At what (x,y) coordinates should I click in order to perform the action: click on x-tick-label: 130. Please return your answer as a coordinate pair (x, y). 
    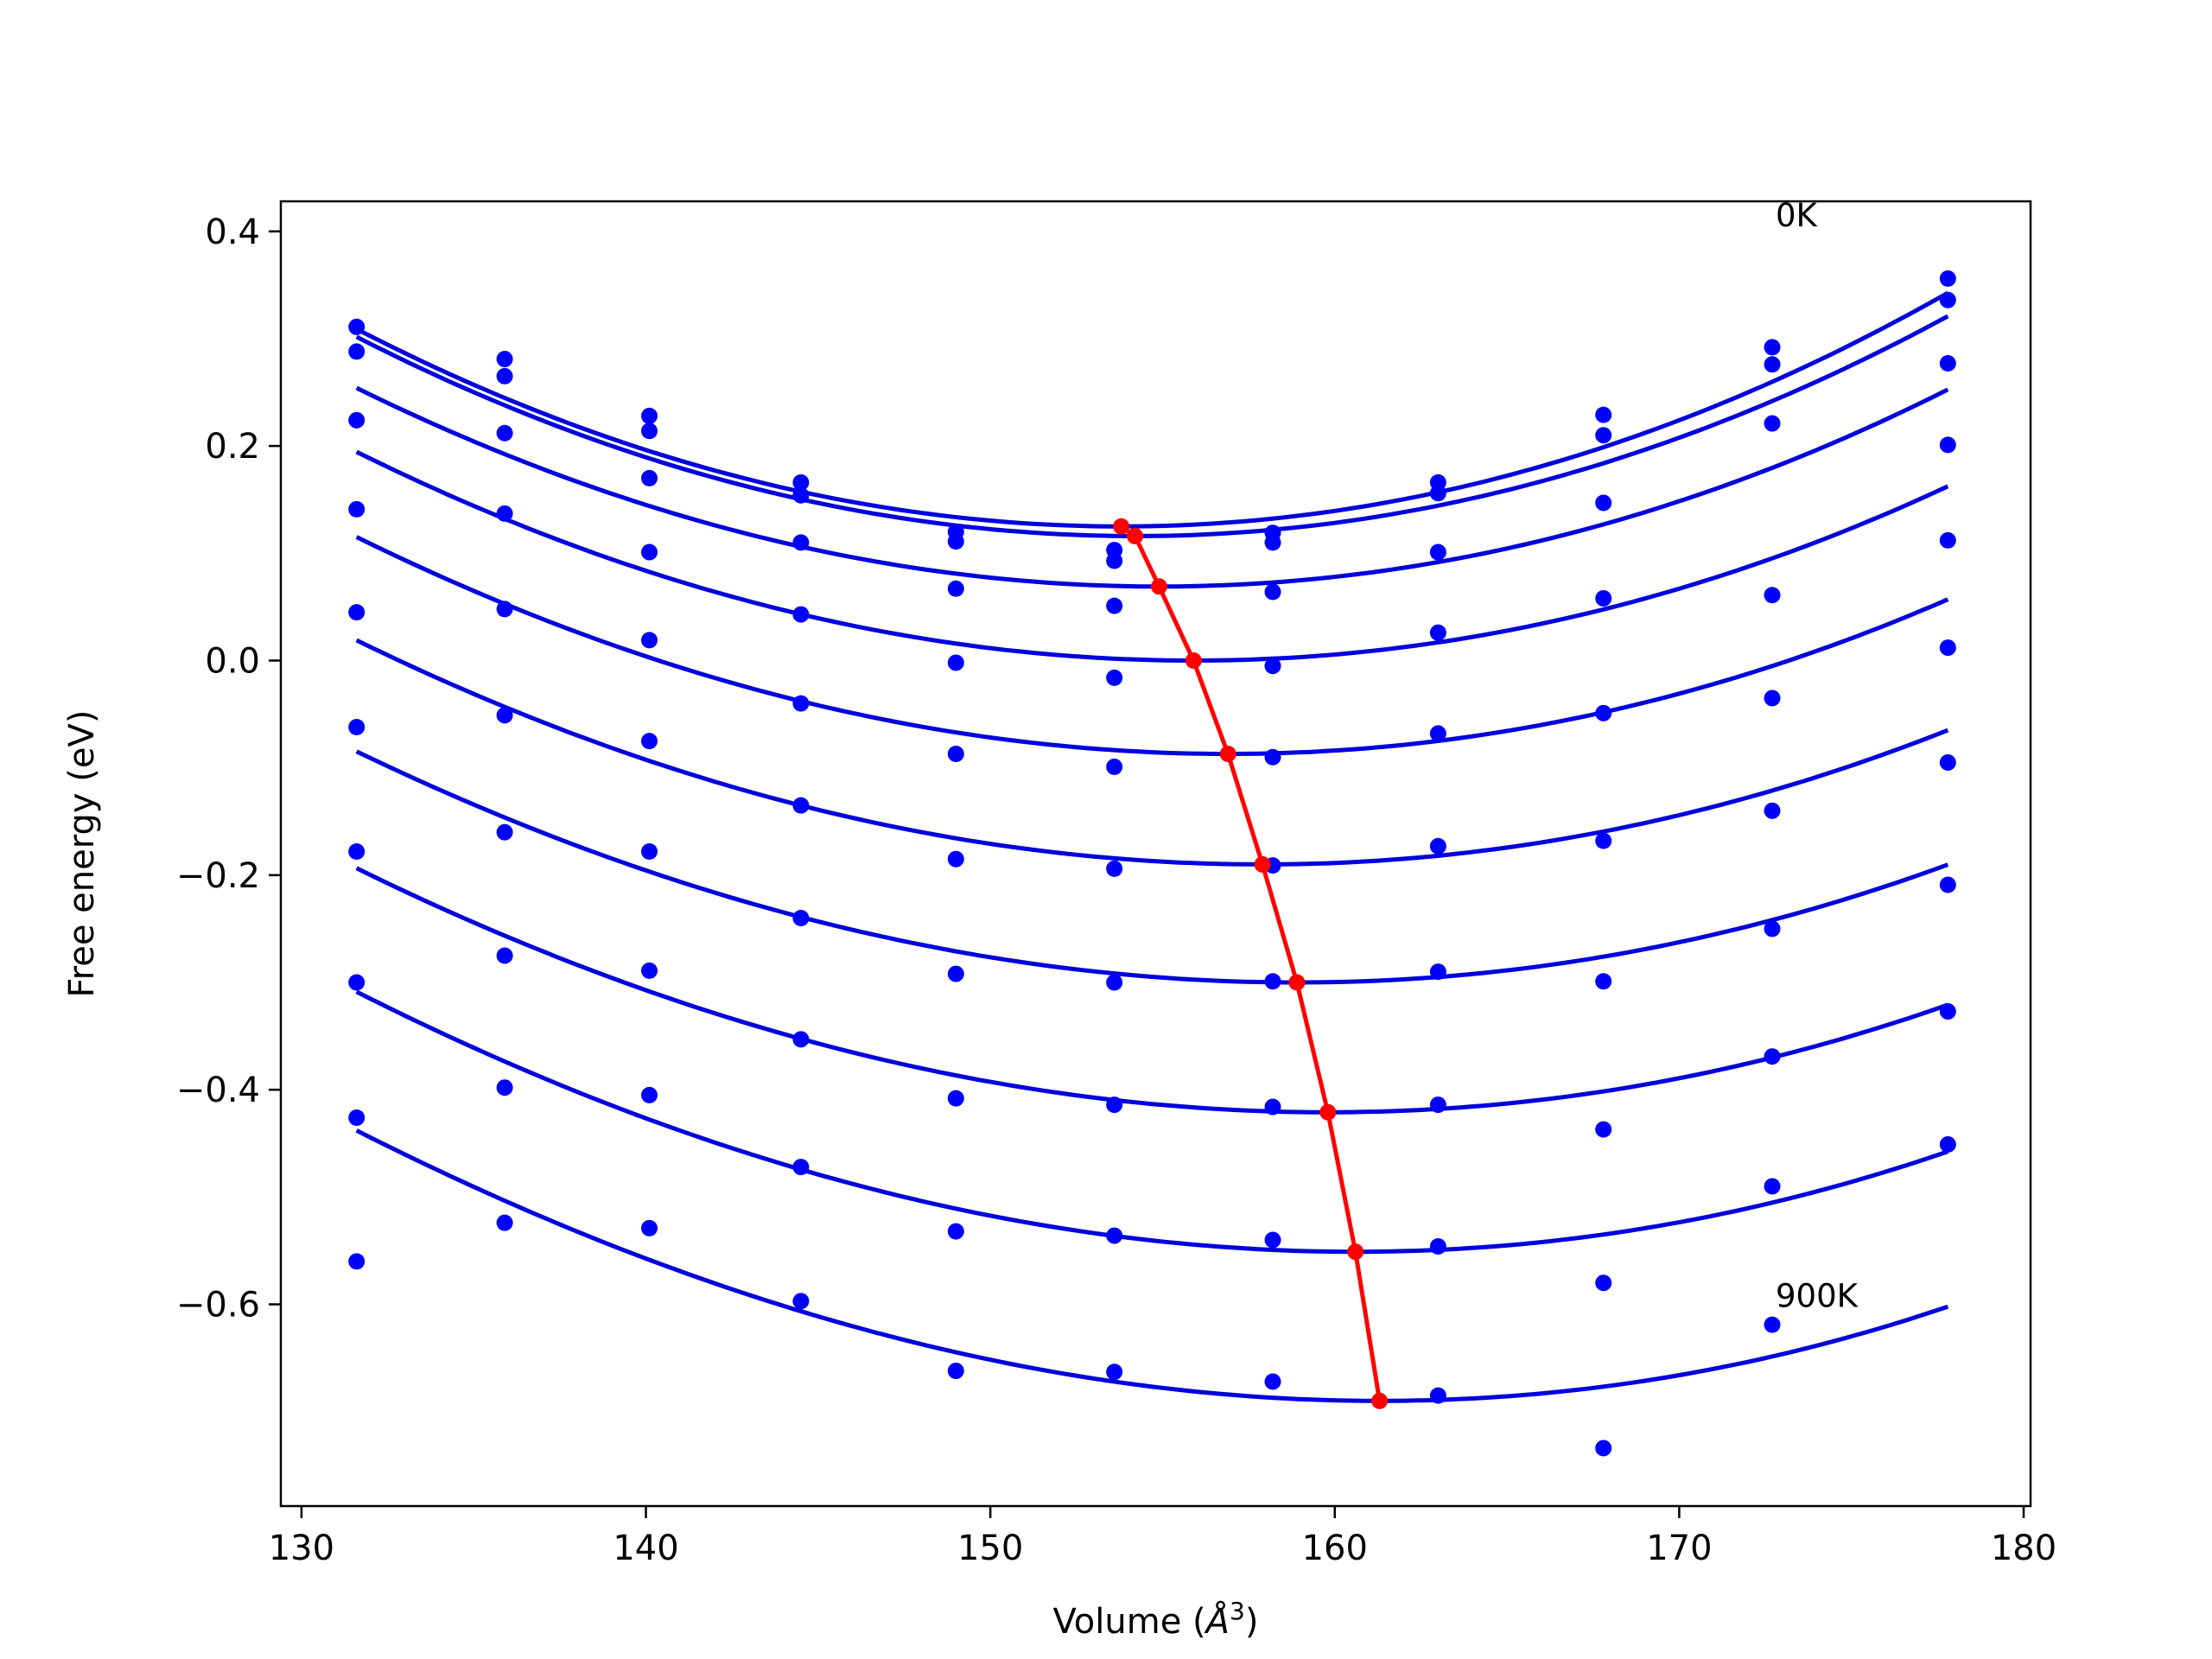
    Looking at the image, I should click on (301, 1548).